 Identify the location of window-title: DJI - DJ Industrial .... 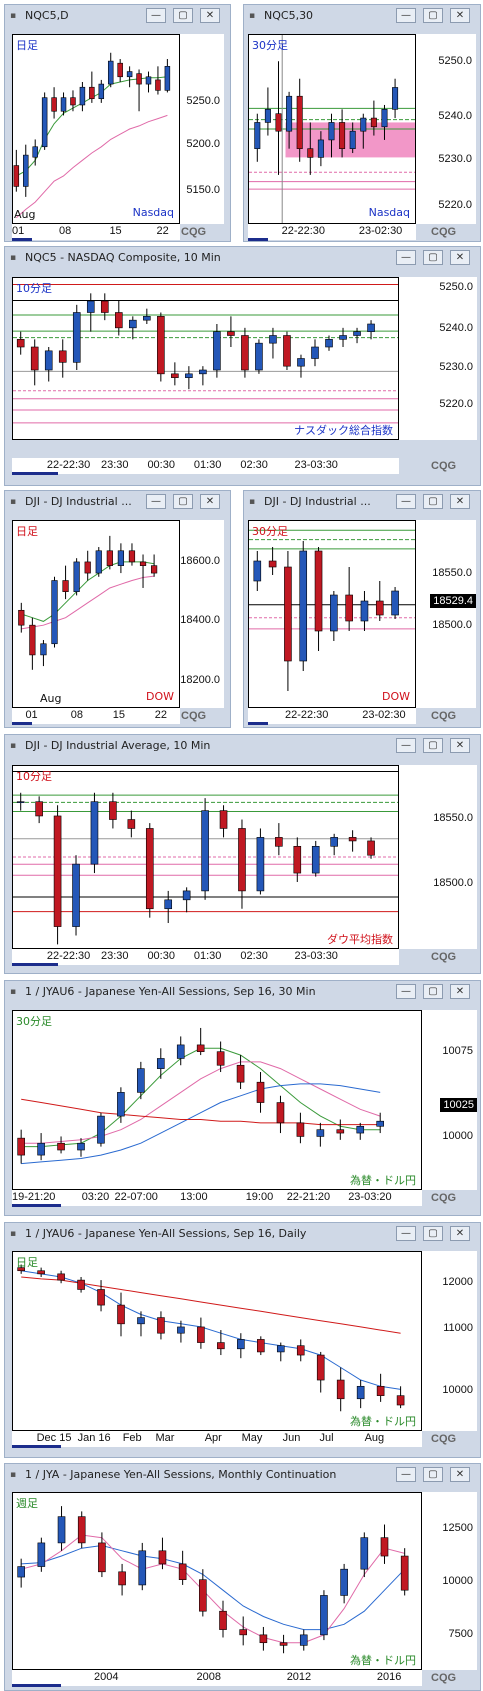
(78, 501).